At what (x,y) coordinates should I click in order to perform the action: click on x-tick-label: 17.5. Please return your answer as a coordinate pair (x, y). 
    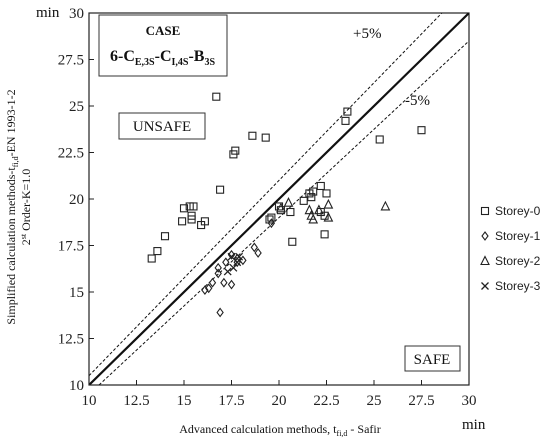
    Looking at the image, I should click on (231, 401).